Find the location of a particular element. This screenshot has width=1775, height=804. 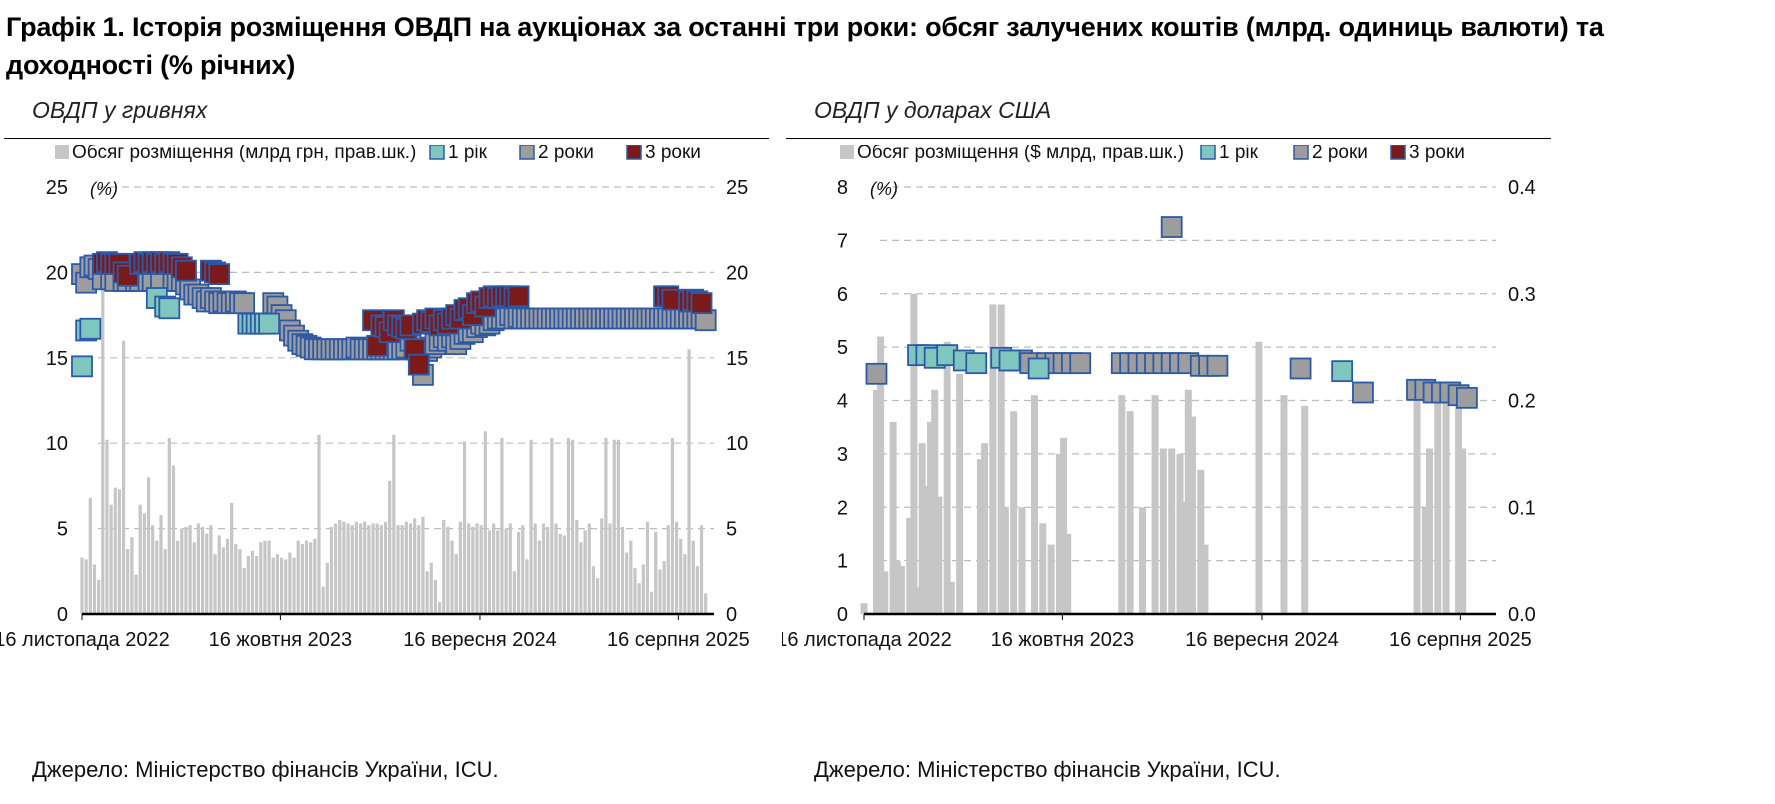

right-panel-rule is located at coordinates (1168, 138).